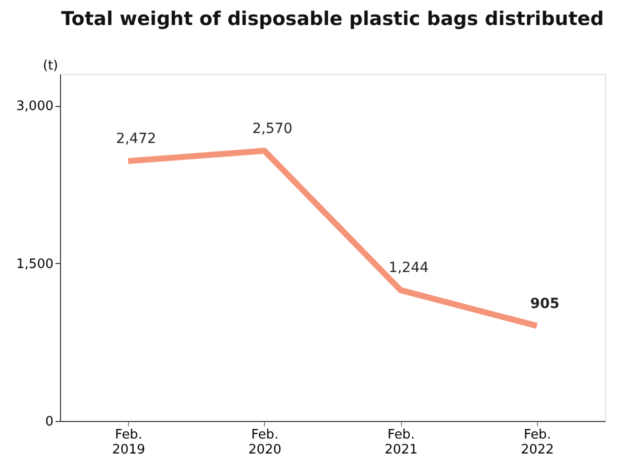 Image resolution: width=620 pixels, height=464 pixels. What do you see at coordinates (129, 443) in the screenshot?
I see `x-tick-label: Feb. 2019` at bounding box center [129, 443].